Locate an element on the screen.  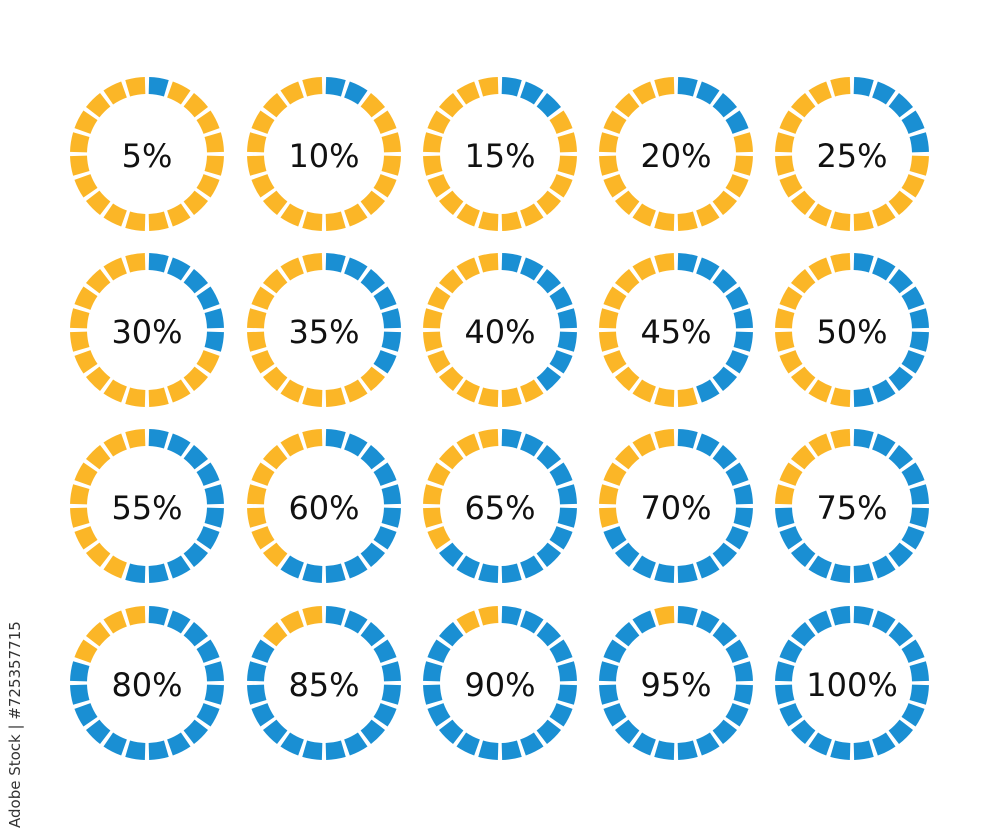
progress-ring: 100% is located at coordinates (852, 683).